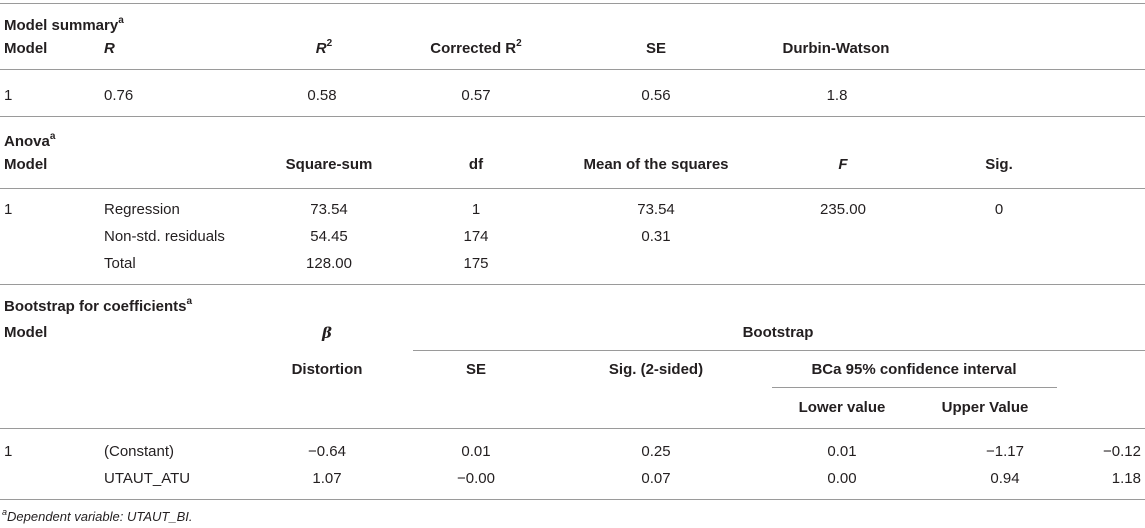  What do you see at coordinates (1122, 451) in the screenshot?
I see `bootstrap-row-constant-upper: −0.12` at bounding box center [1122, 451].